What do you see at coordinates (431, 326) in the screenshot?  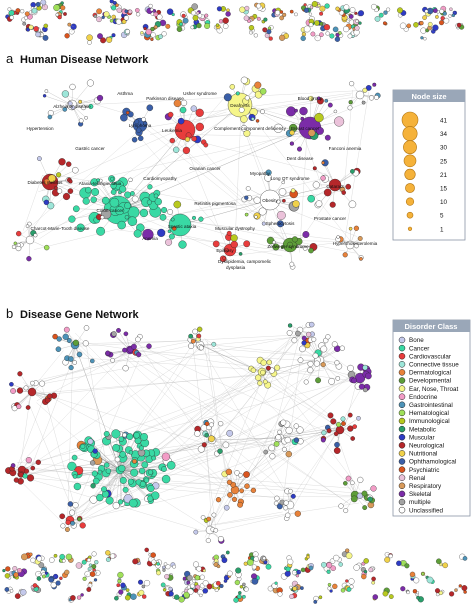 I see `disorder-legend-header` at bounding box center [431, 326].